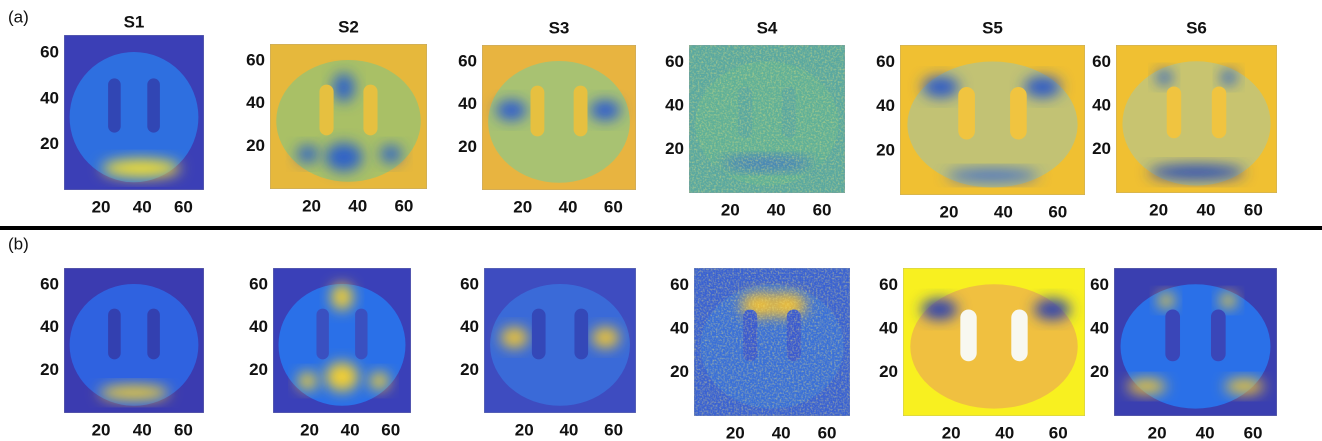 This screenshot has width=1322, height=441. What do you see at coordinates (767, 27) in the screenshot?
I see `panel-title: S4` at bounding box center [767, 27].